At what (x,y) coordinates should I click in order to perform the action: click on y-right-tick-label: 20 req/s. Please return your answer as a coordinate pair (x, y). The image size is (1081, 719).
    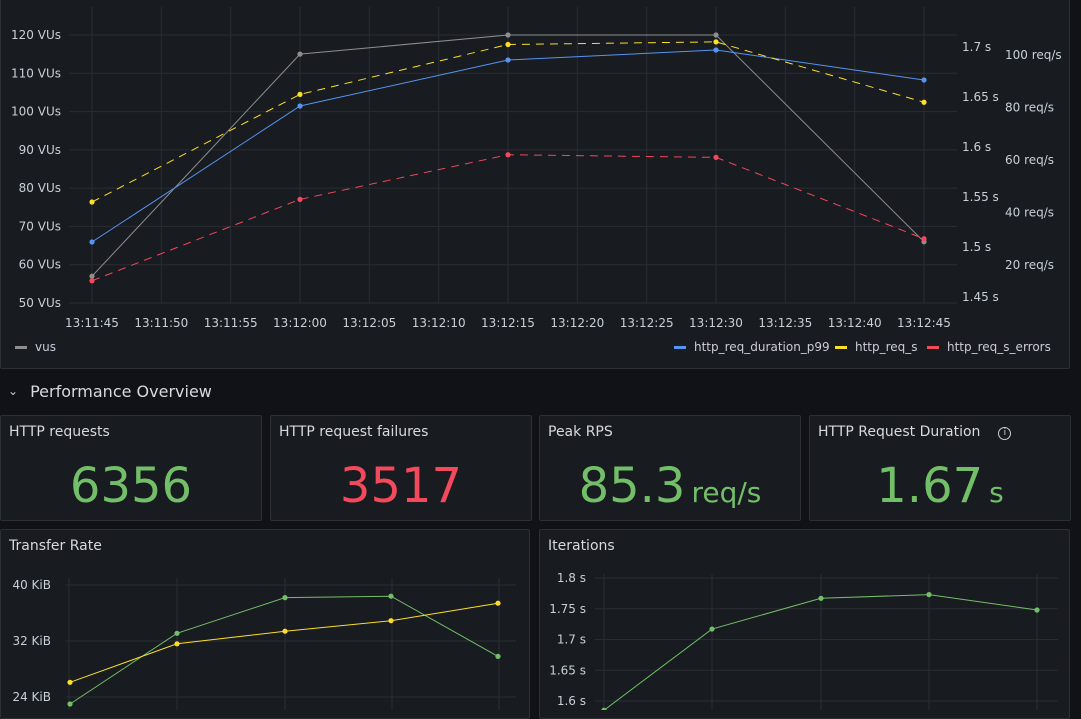
    Looking at the image, I should click on (1029, 265).